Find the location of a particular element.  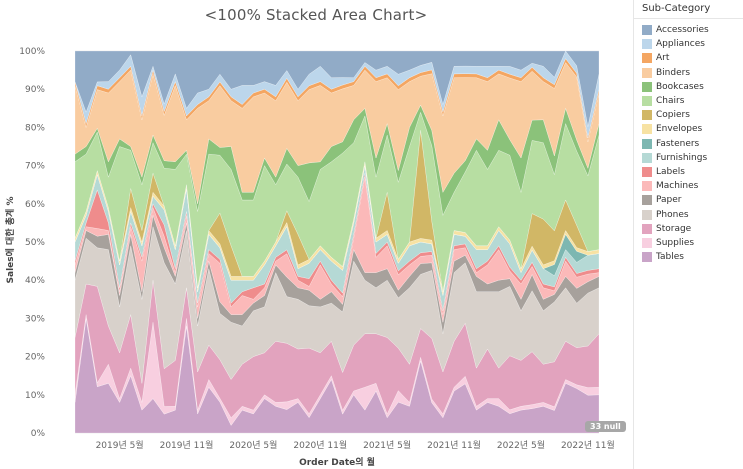

x-tick-label: 2019년 11월 is located at coordinates (187, 445).